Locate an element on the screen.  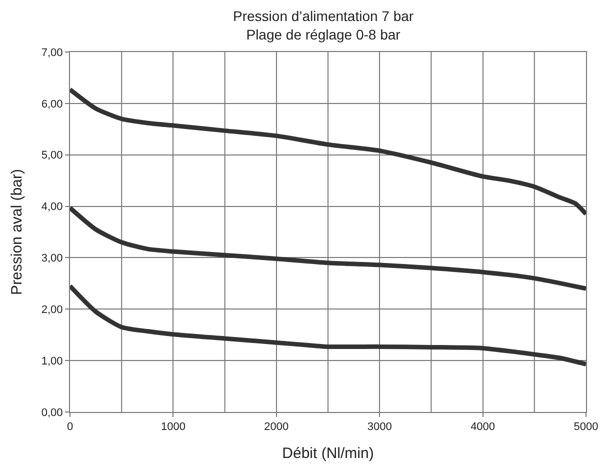
x-tick-label: 2000 is located at coordinates (276, 427).